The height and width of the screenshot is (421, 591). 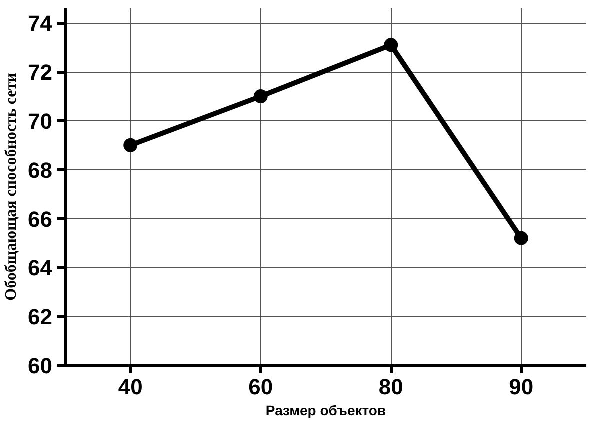 What do you see at coordinates (521, 387) in the screenshot?
I see `x-tick-label: 90` at bounding box center [521, 387].